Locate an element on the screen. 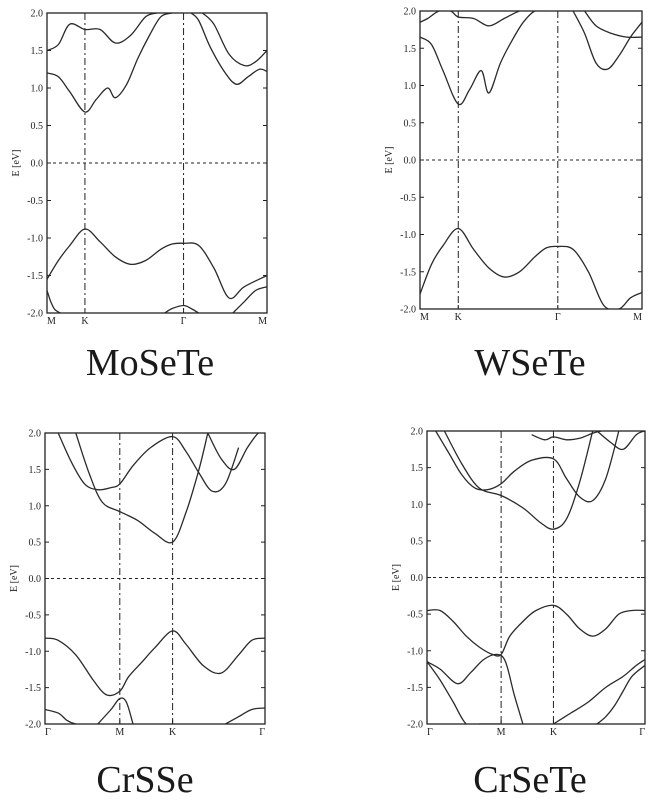  panel-title-crsete: CrSeTe is located at coordinates (529, 779).